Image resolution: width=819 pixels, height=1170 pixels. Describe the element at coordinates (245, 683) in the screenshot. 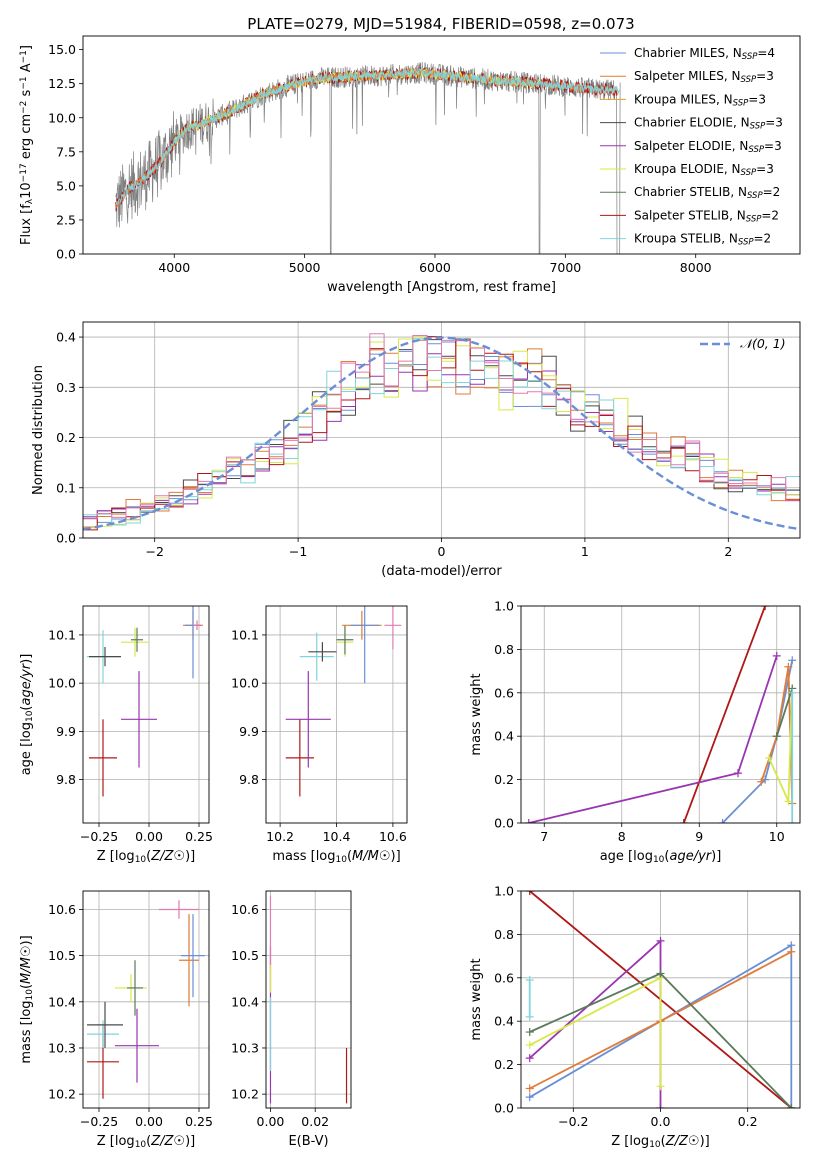

I see `y-tick-label: 10.0` at that location.